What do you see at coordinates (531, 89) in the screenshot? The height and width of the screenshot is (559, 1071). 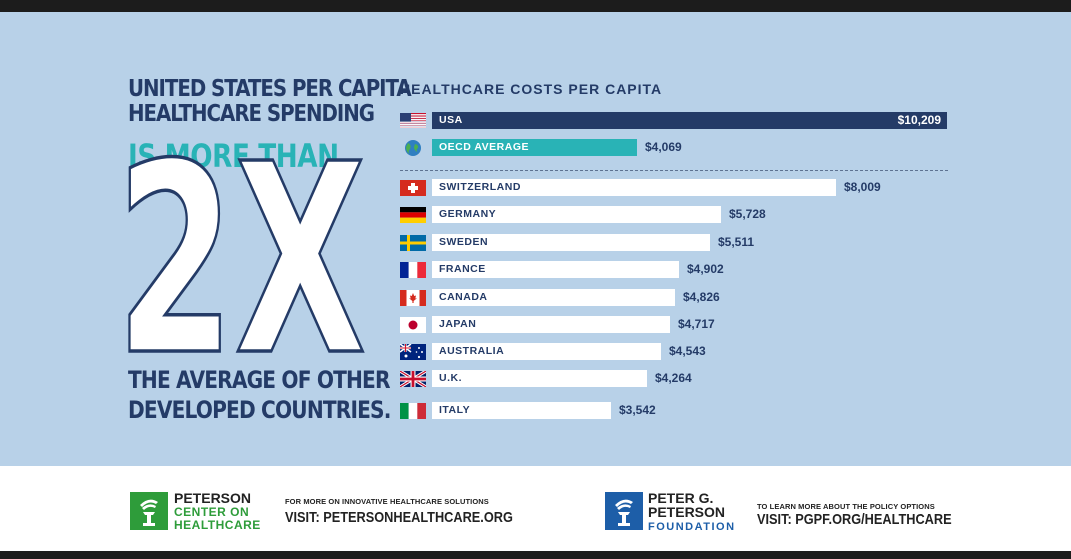 I see `chart-title: HEALTHCARE COSTS PER CAPITA` at bounding box center [531, 89].